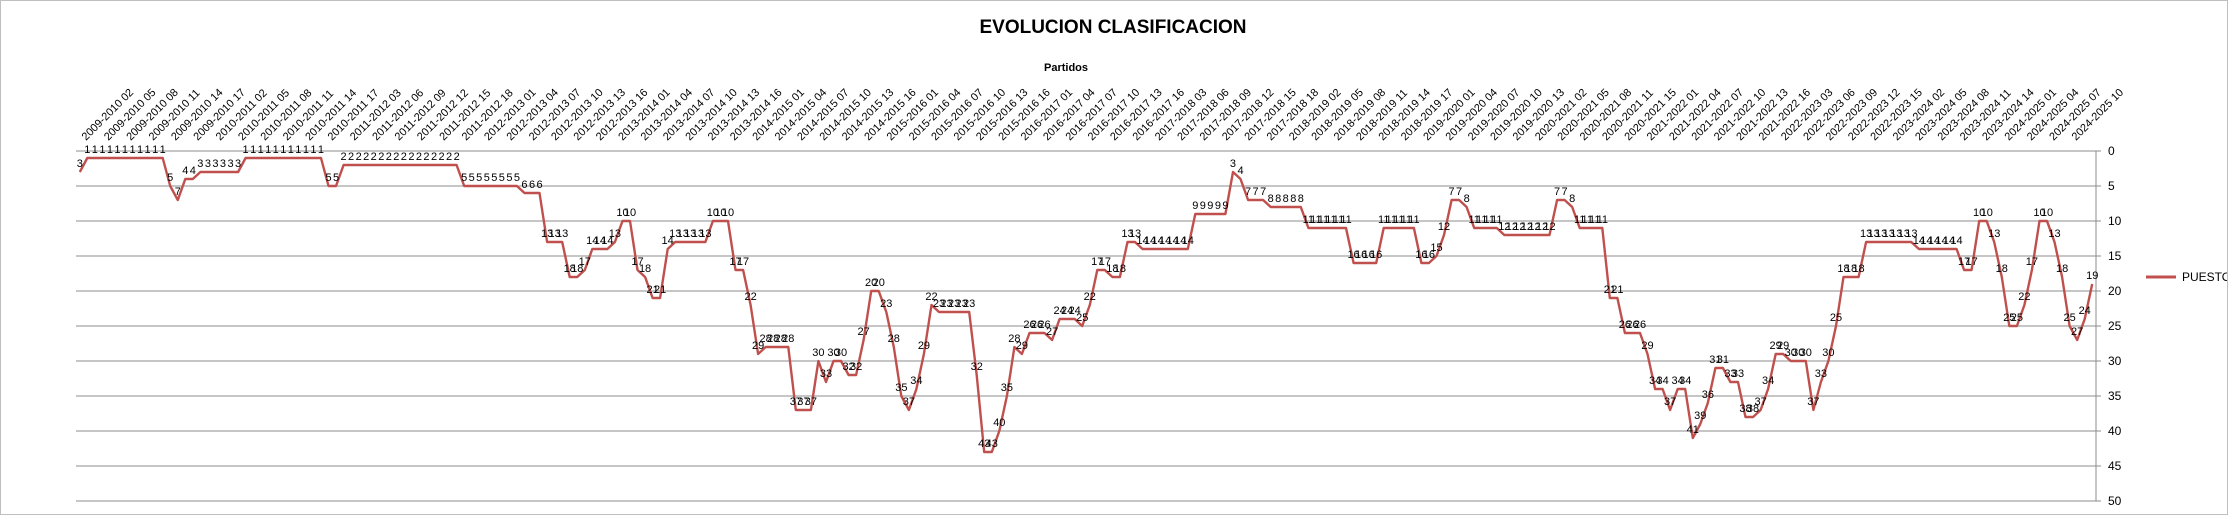 The width and height of the screenshot is (2228, 519). What do you see at coordinates (2111, 186) in the screenshot?
I see `y-tick-label: 5` at bounding box center [2111, 186].